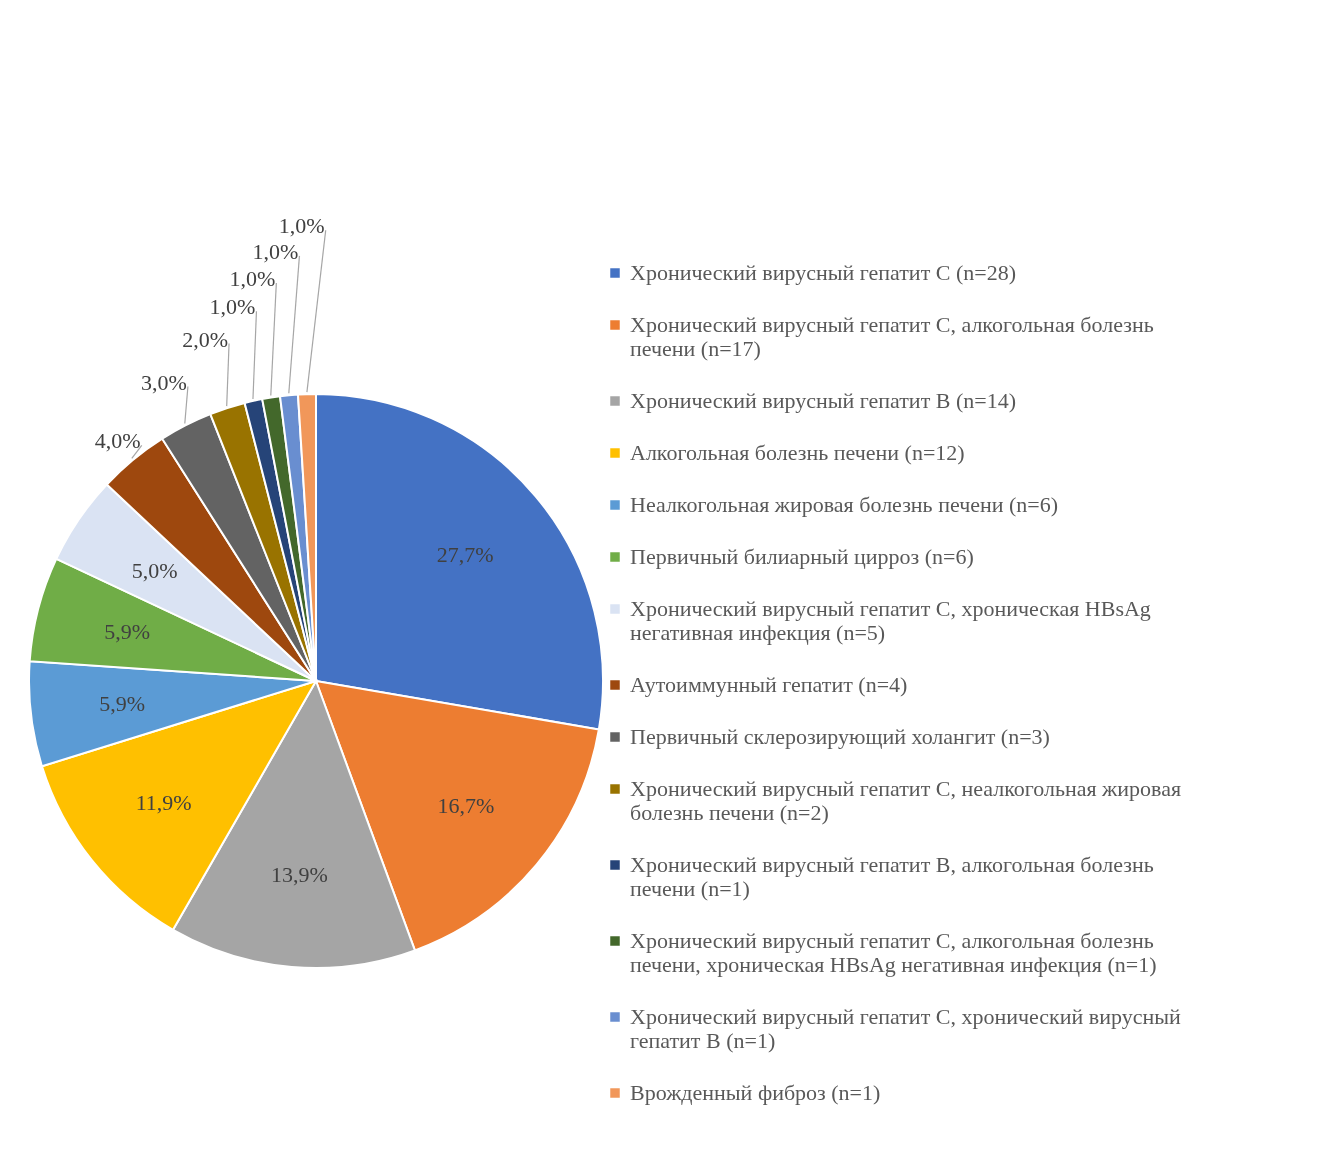  I want to click on legend-label: Неалкогольная жировая болезнь печени (n=6), so click(844, 504).